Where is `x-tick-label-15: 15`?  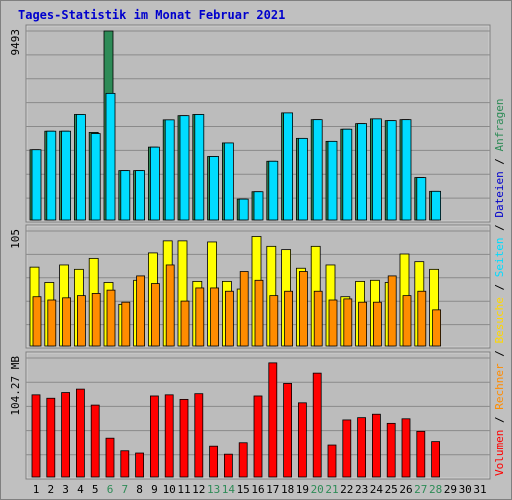 x-tick-label-15: 15 is located at coordinates (243, 489).